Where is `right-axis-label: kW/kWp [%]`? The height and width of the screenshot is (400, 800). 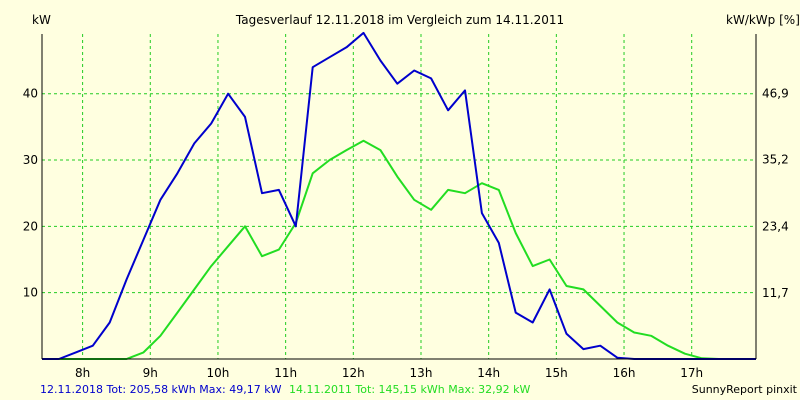 right-axis-label: kW/kWp [%] is located at coordinates (763, 20).